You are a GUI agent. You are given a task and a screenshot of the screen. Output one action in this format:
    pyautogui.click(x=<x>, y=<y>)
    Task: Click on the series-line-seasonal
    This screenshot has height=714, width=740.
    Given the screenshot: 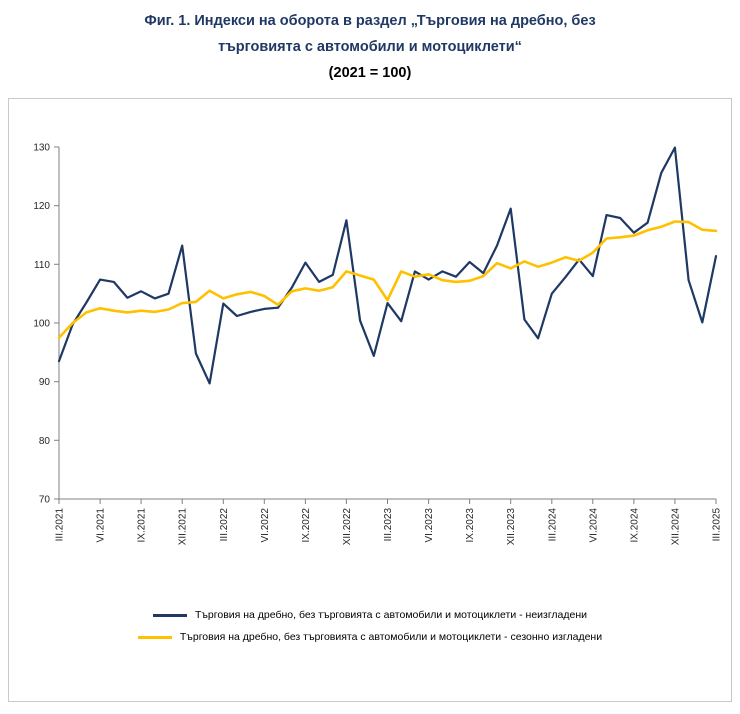 What is the action you would take?
    pyautogui.click(x=387, y=279)
    